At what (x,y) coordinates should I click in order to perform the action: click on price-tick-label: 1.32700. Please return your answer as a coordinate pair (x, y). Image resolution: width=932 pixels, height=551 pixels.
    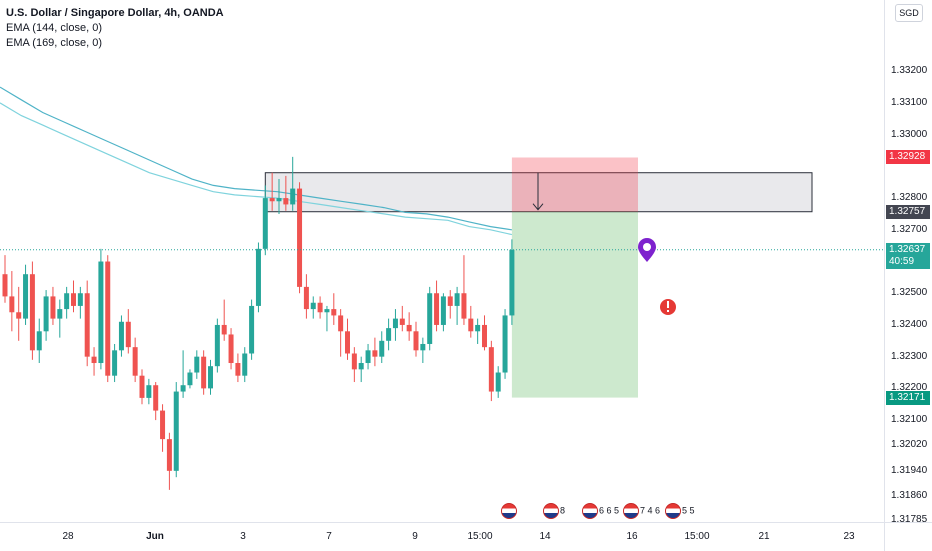
    Looking at the image, I should click on (909, 229).